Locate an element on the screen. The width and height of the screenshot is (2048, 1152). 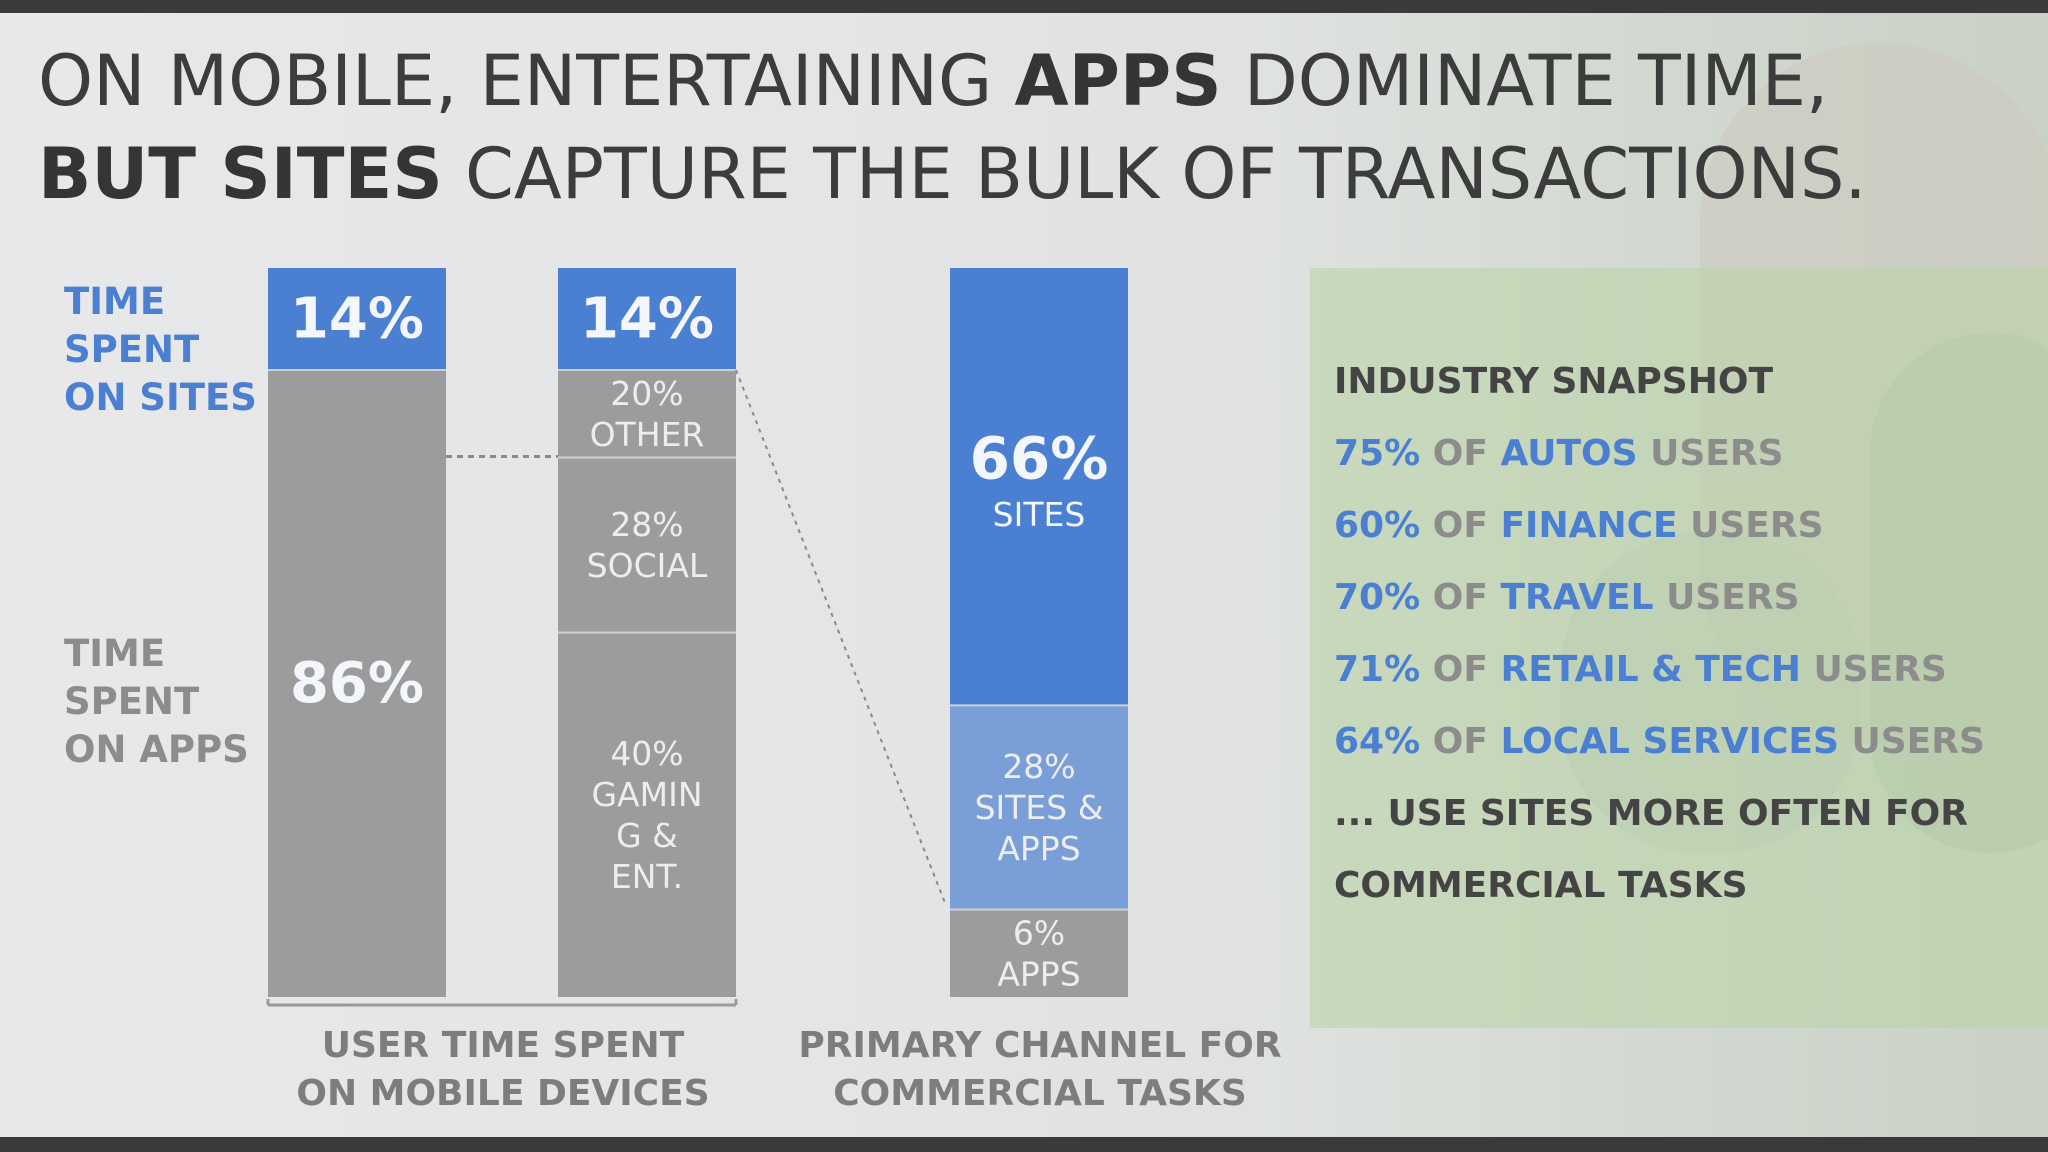
caption-line: ON MOBILE DEVICES is located at coordinates (503, 1093).